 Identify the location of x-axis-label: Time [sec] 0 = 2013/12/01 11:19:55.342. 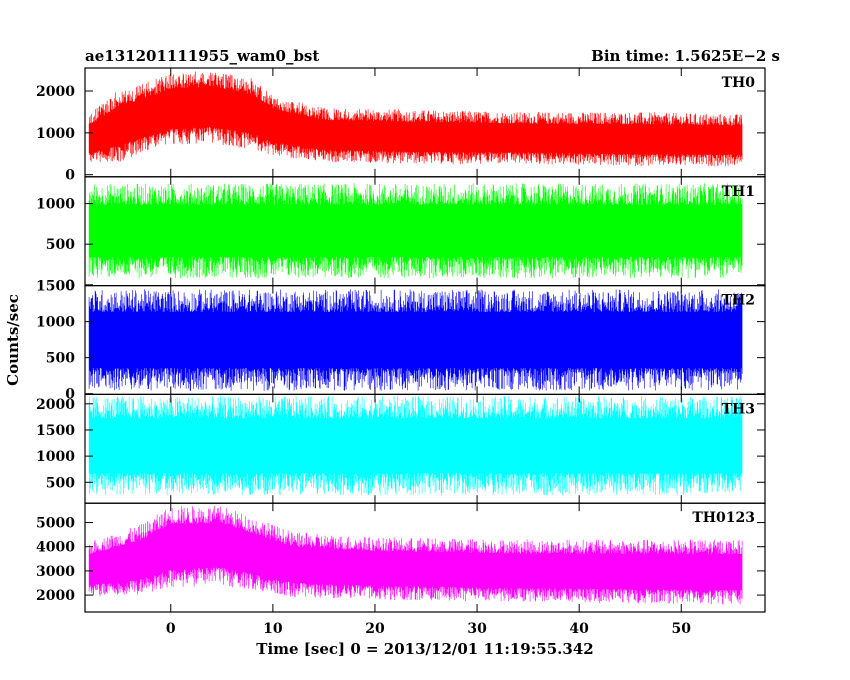
(424, 649).